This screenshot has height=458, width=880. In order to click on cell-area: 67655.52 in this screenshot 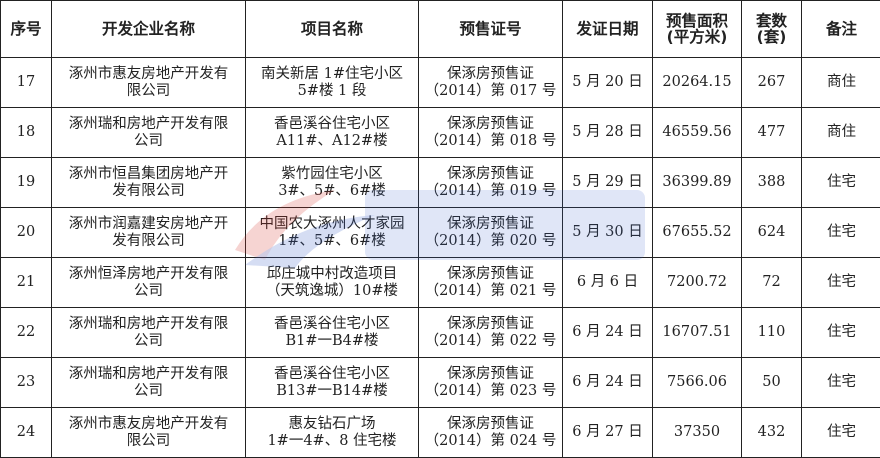, I will do `click(697, 233)`.